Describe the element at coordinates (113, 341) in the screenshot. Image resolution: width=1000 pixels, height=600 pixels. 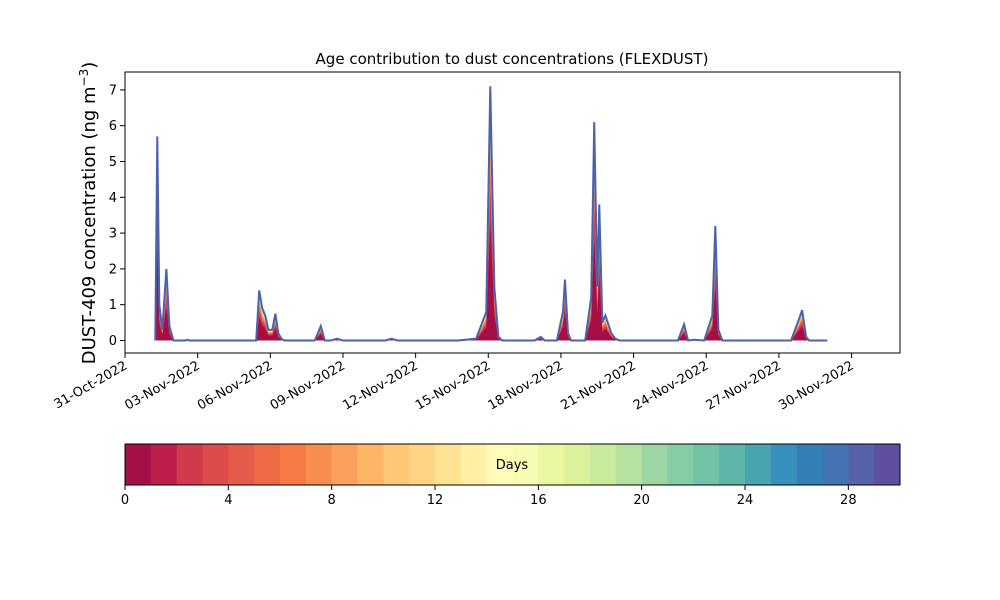
I see `y-tick-label: 0` at that location.